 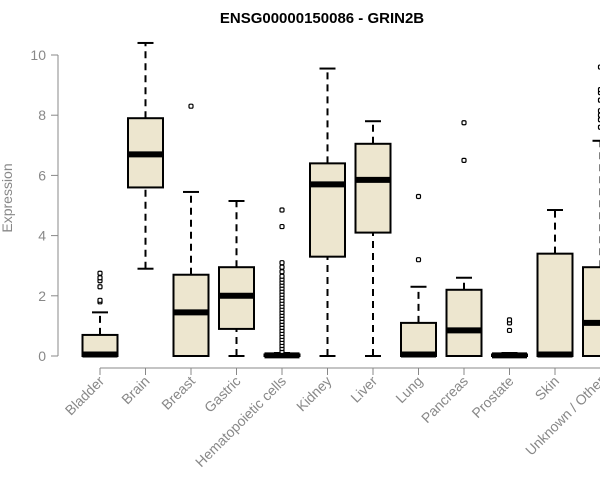 What do you see at coordinates (100, 314) in the screenshot?
I see `box-group-bladder` at bounding box center [100, 314].